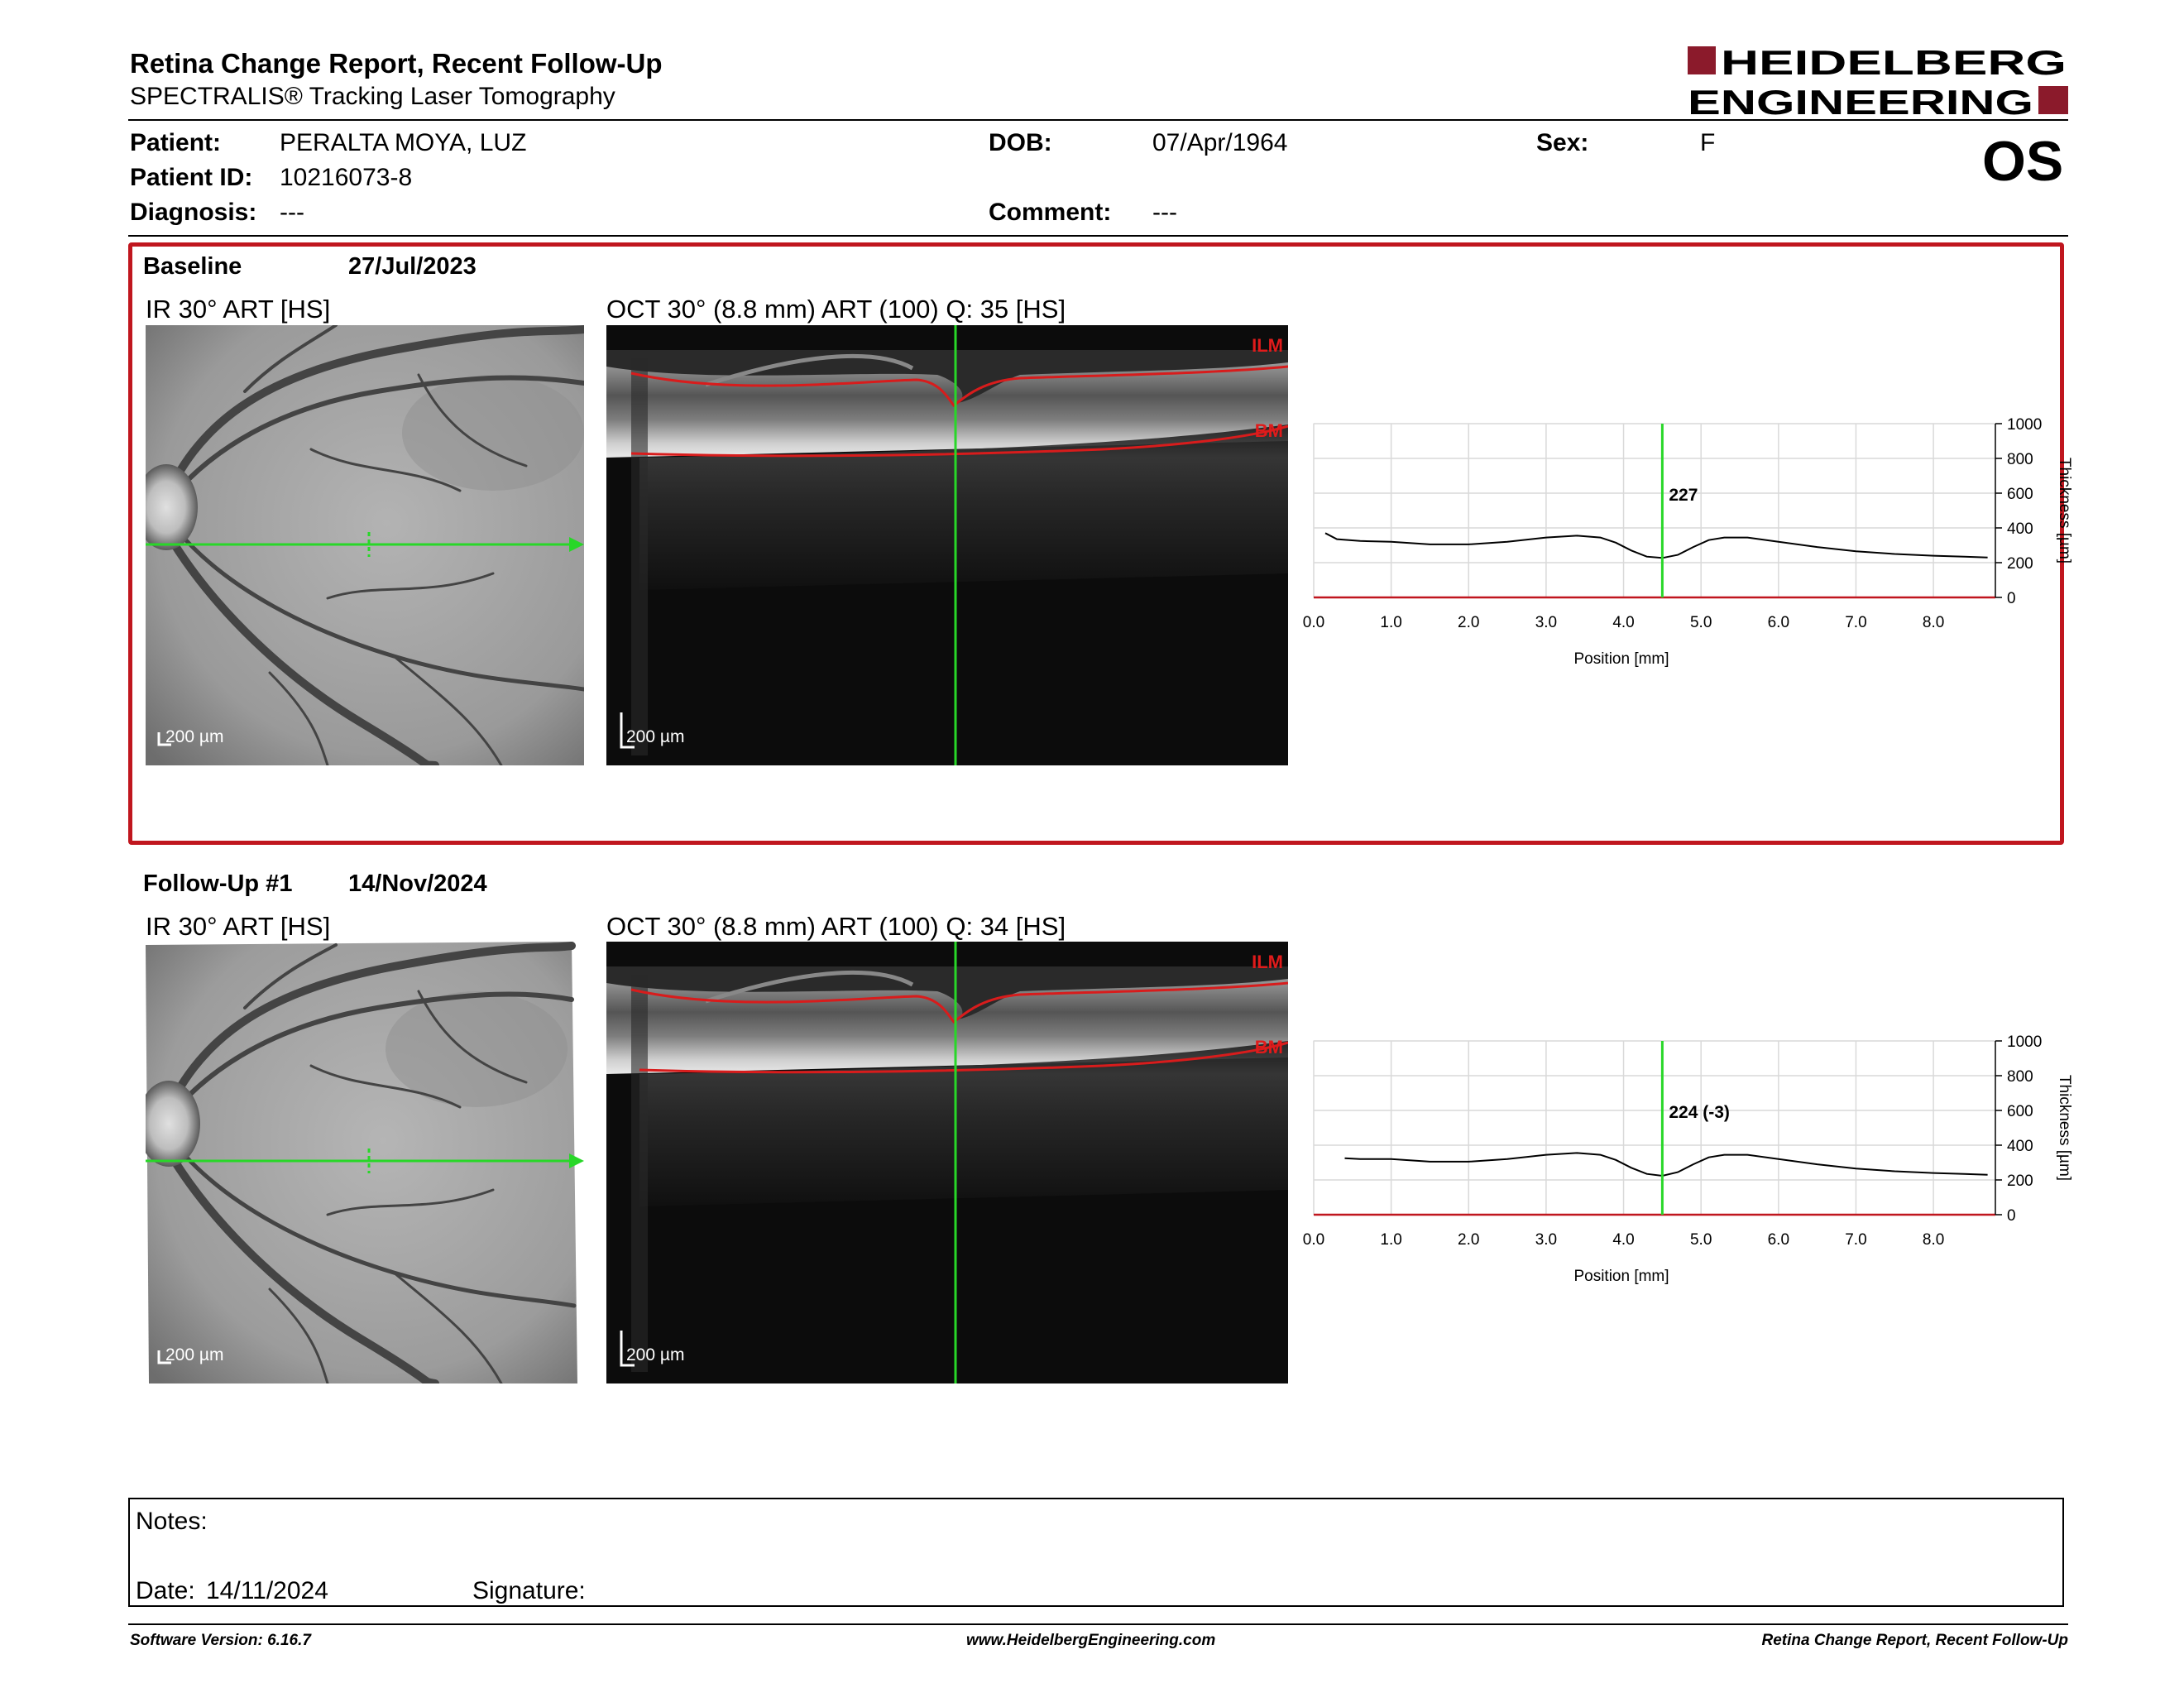  Describe the element at coordinates (191, 177) in the screenshot. I see `patient-id-label: Patient ID:` at that location.